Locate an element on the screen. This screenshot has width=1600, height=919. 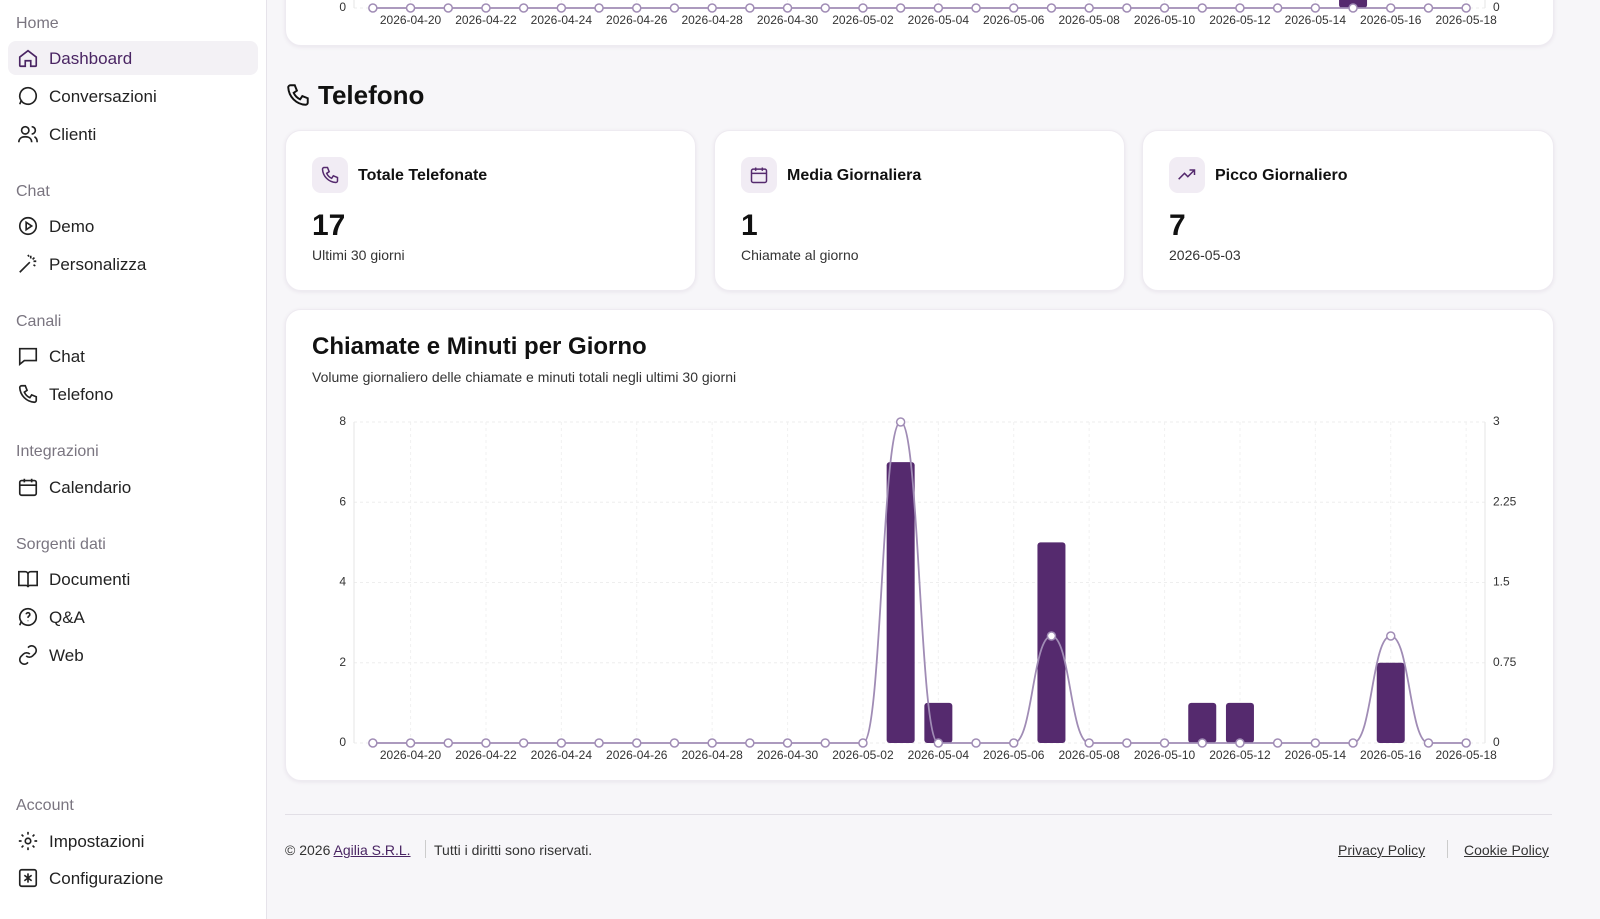
x-tick-label: 2026-05-12 is located at coordinates (1240, 20).